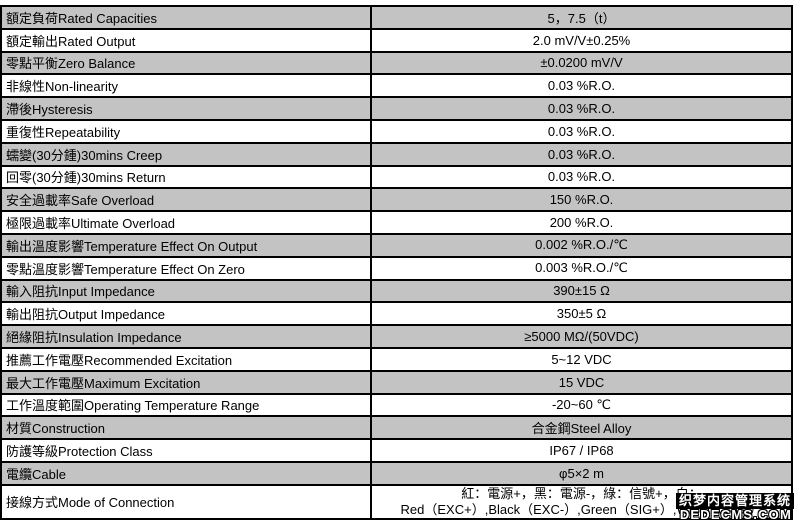 The width and height of the screenshot is (795, 530). What do you see at coordinates (186, 245) in the screenshot?
I see `spec-label: 輸出溫度影響Temperature Effect On Output` at bounding box center [186, 245].